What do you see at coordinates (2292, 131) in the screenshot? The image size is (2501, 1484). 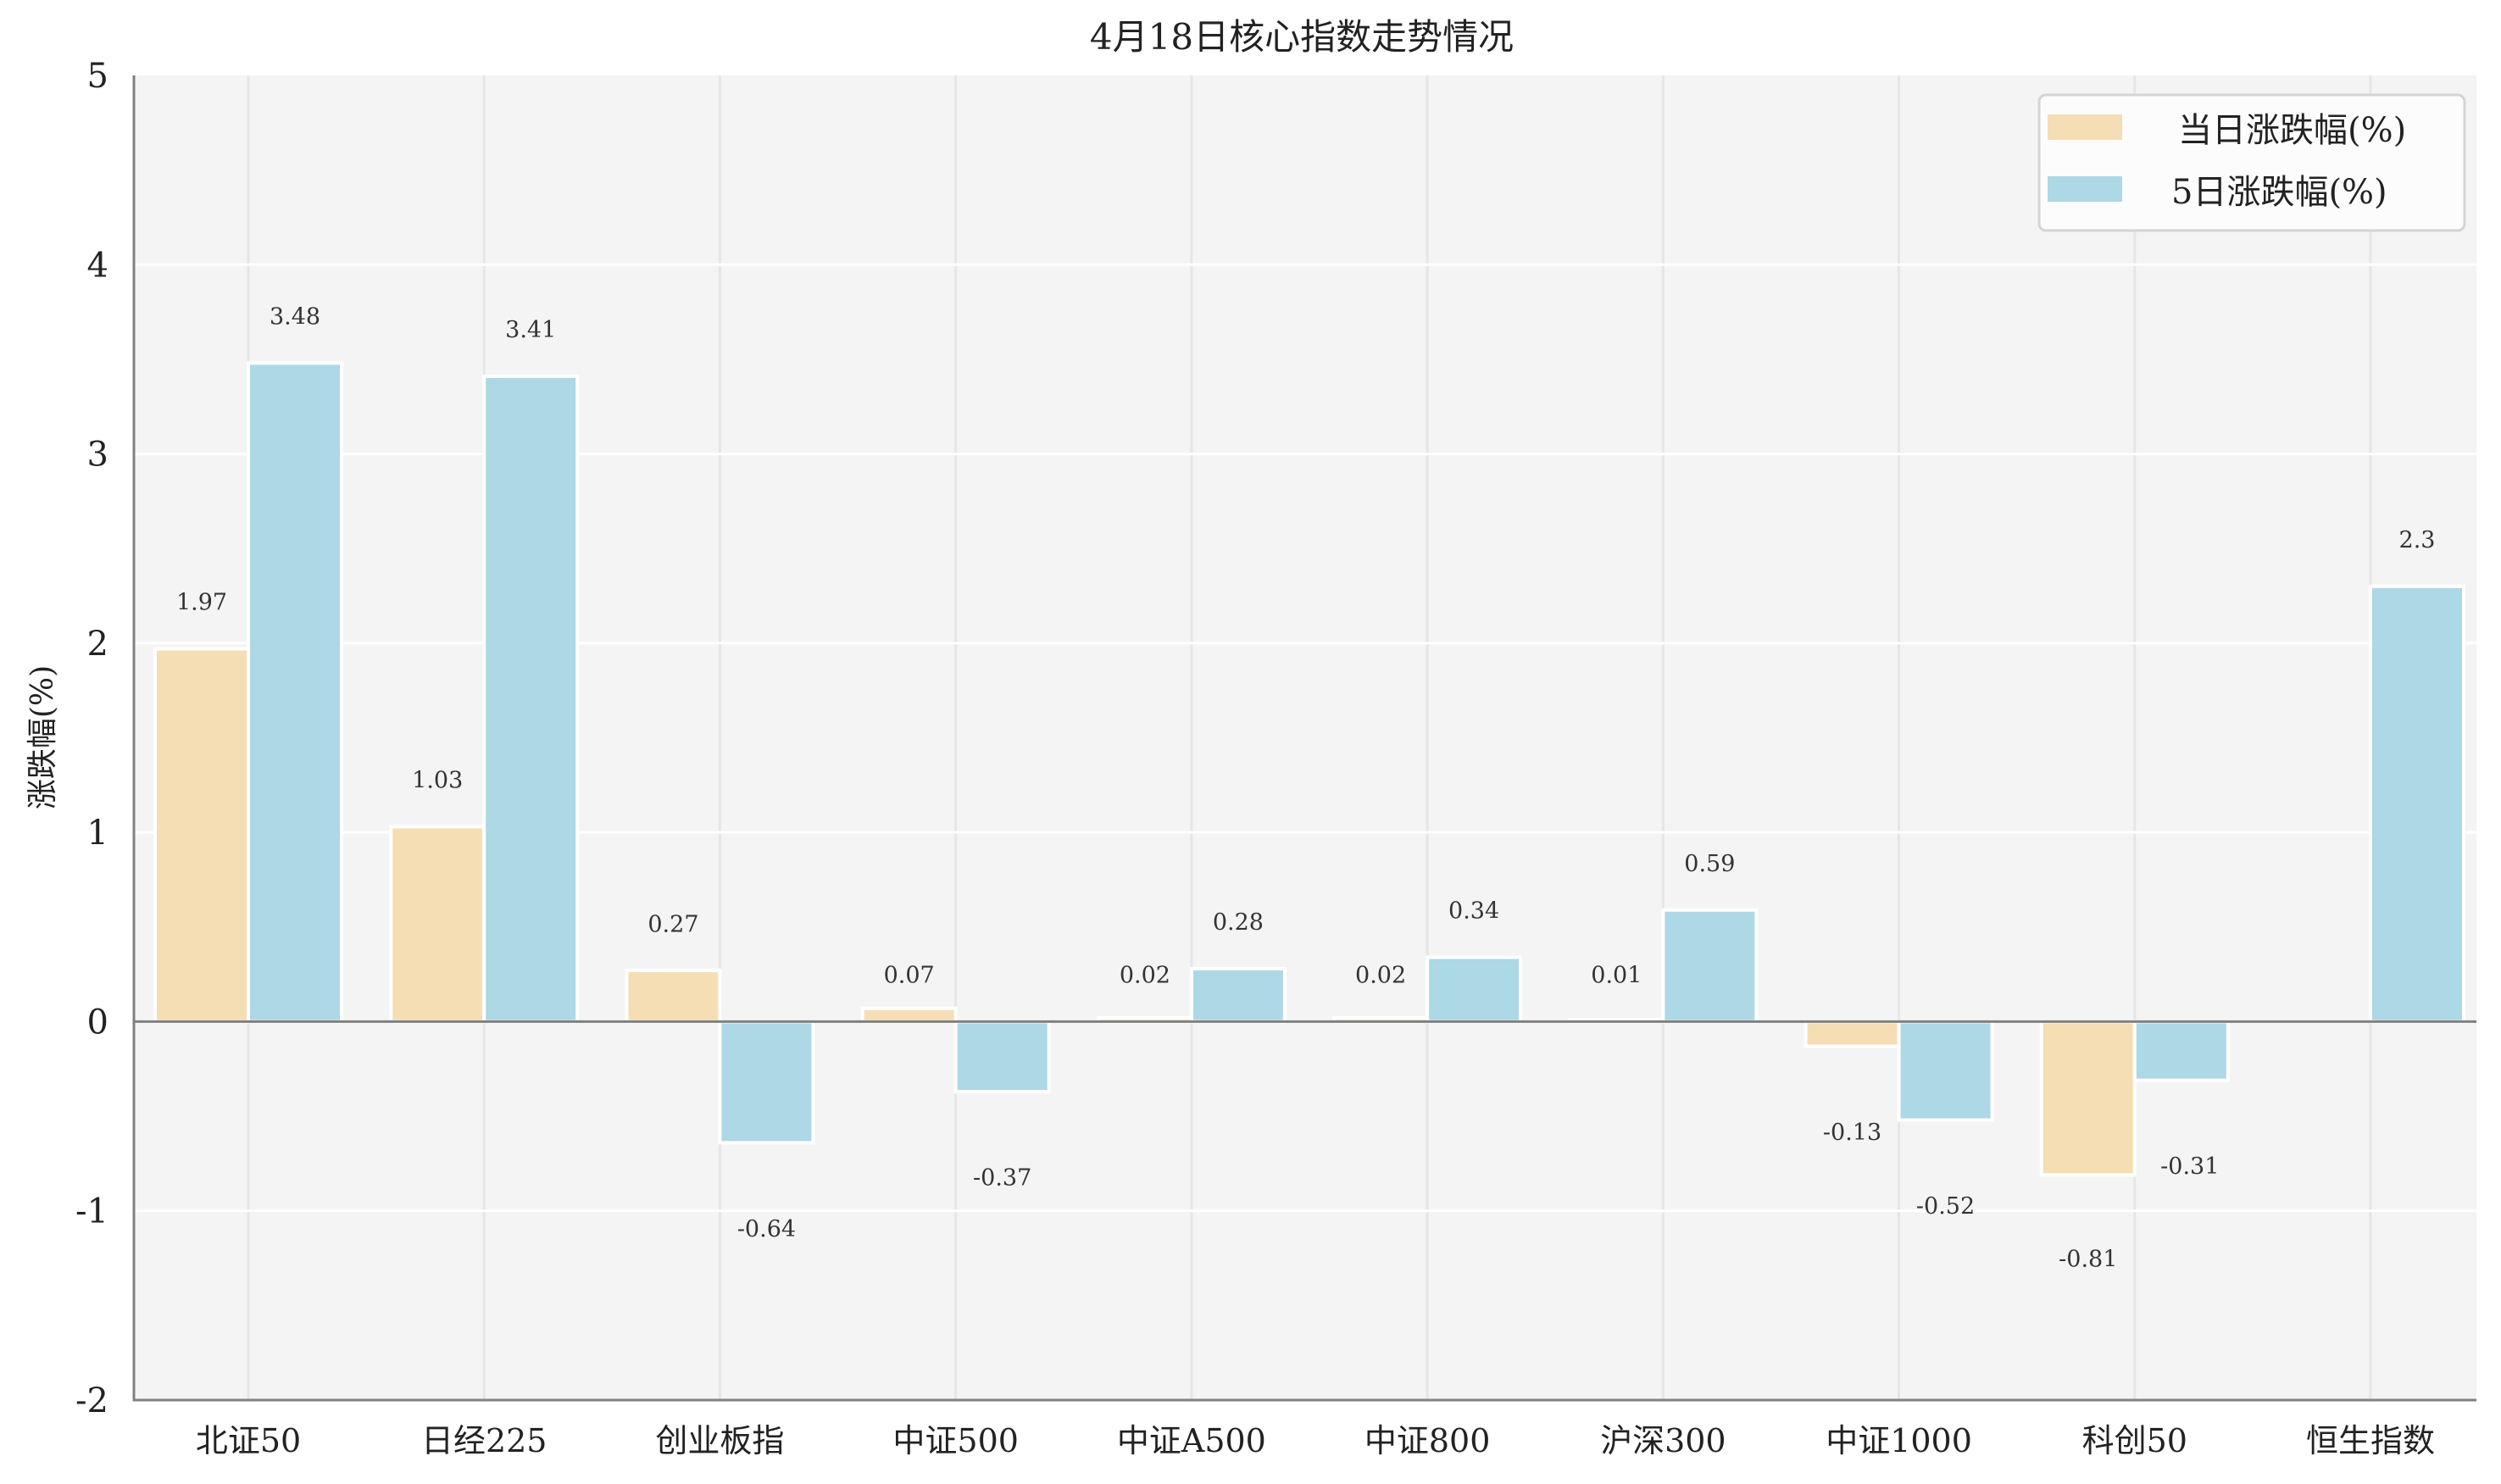 I see `legend-label-daily: 当日涨跌幅(%)` at bounding box center [2292, 131].